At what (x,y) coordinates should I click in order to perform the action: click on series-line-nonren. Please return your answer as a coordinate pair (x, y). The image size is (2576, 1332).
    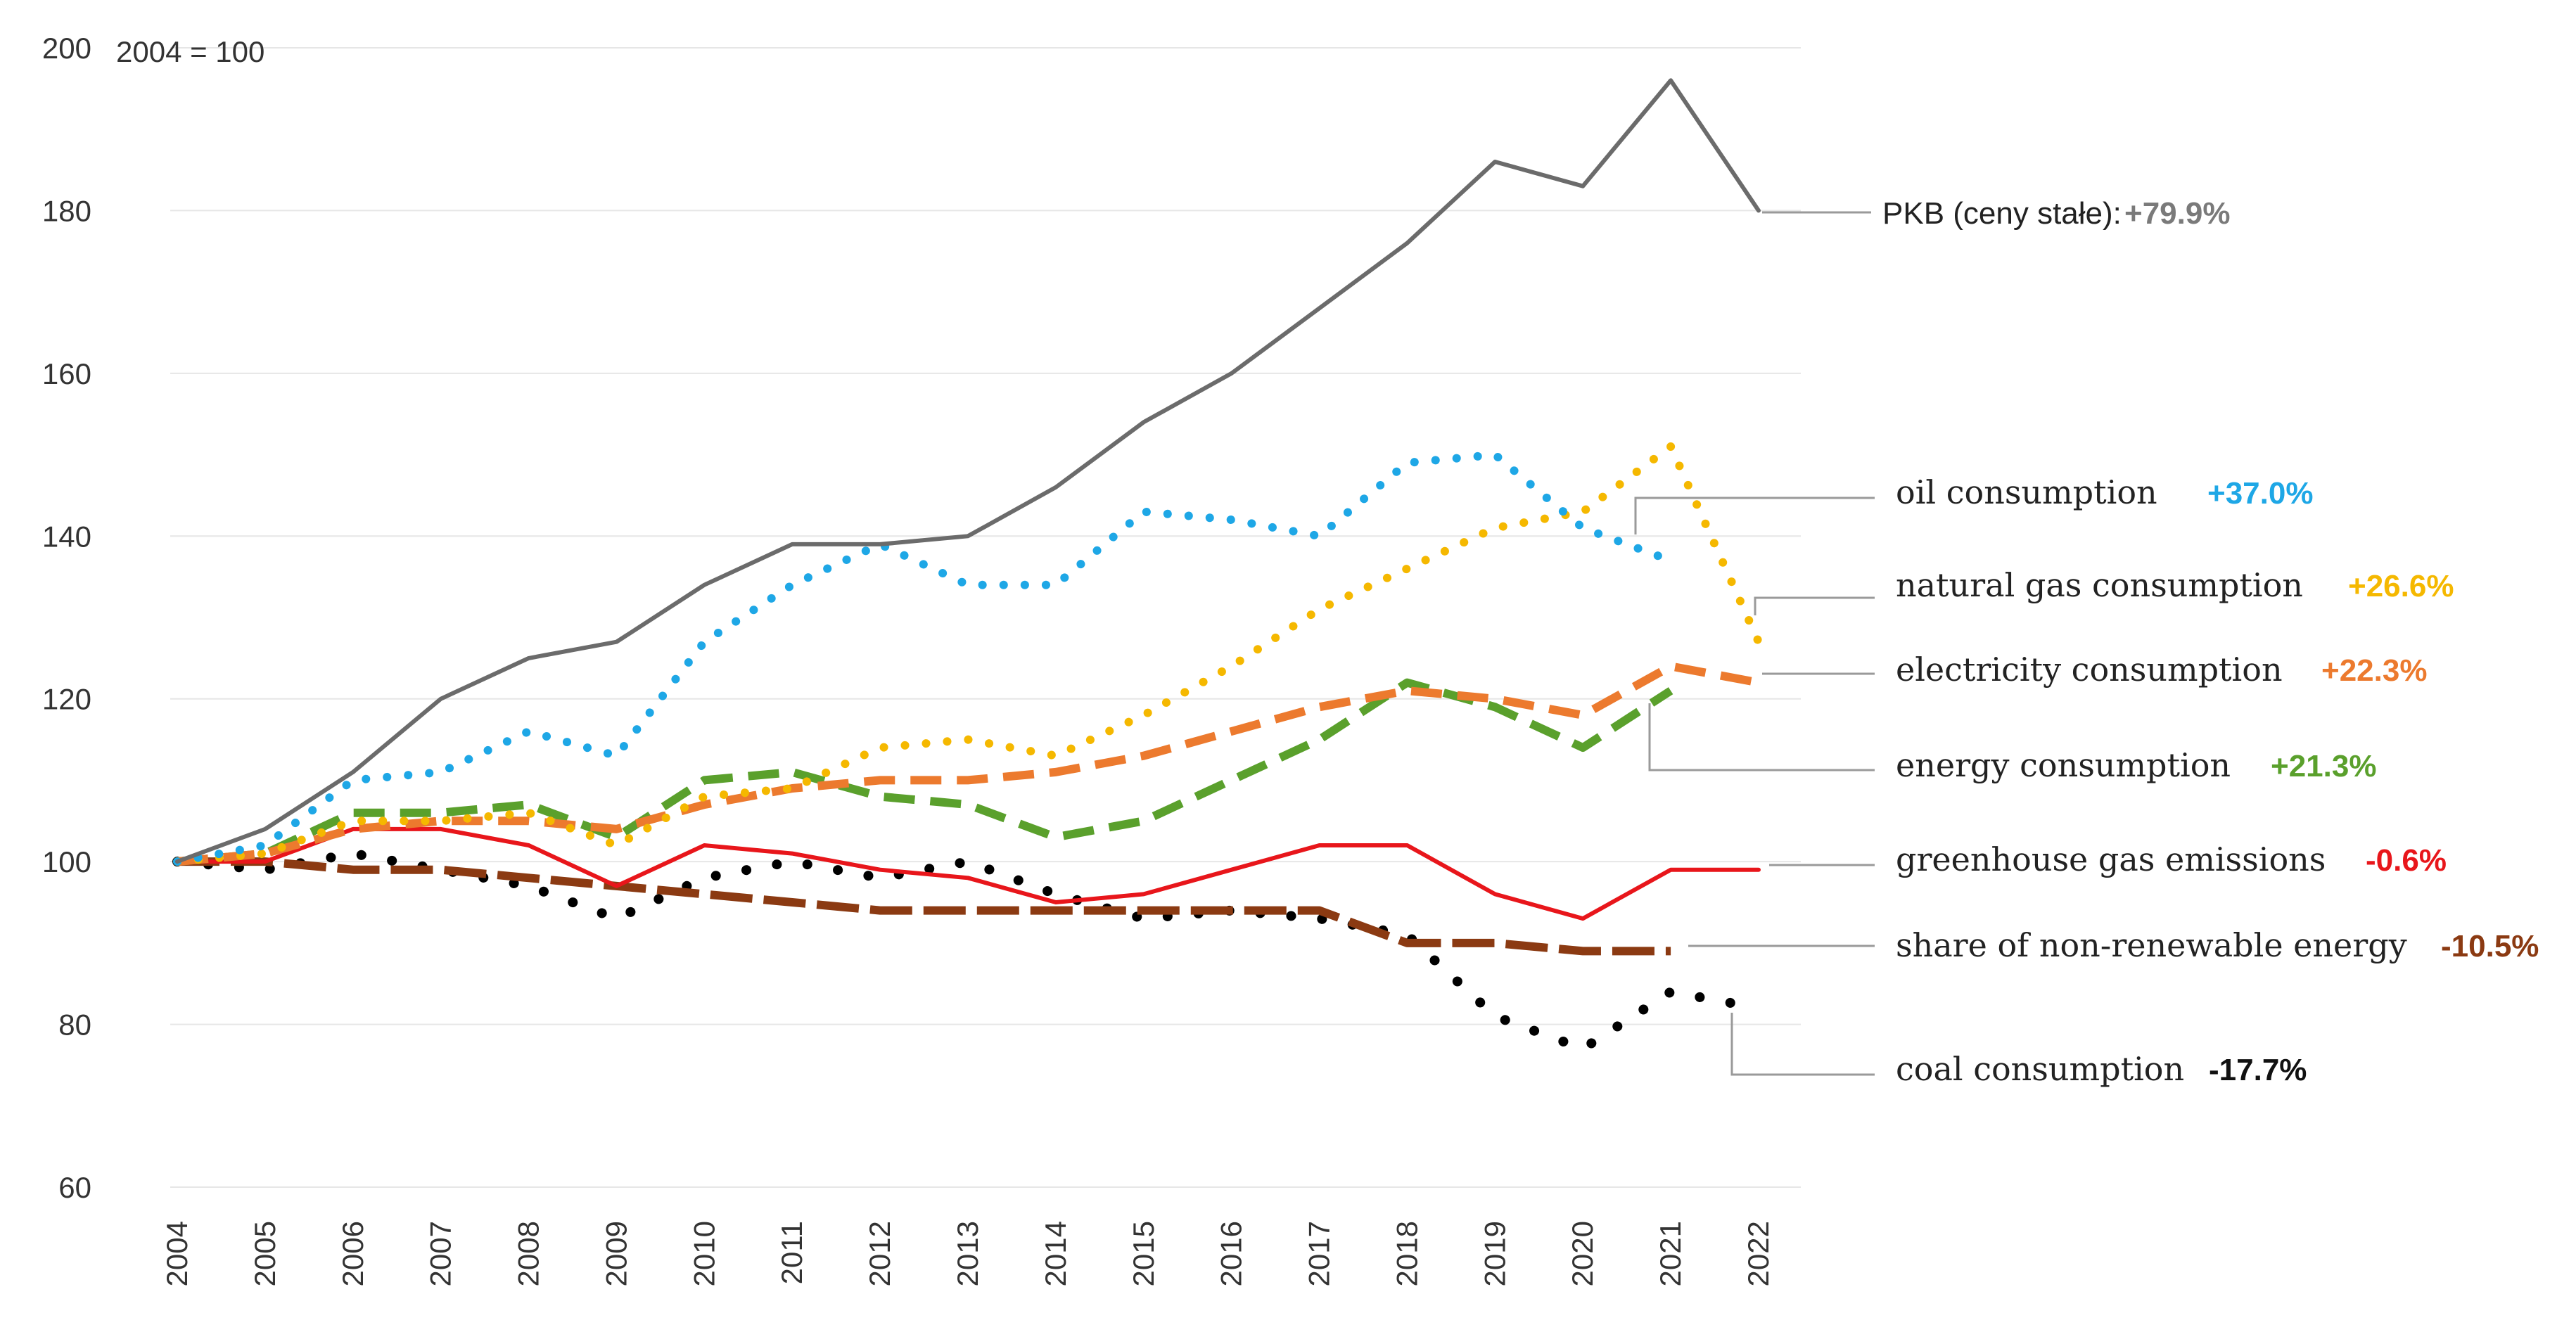
    Looking at the image, I should click on (924, 906).